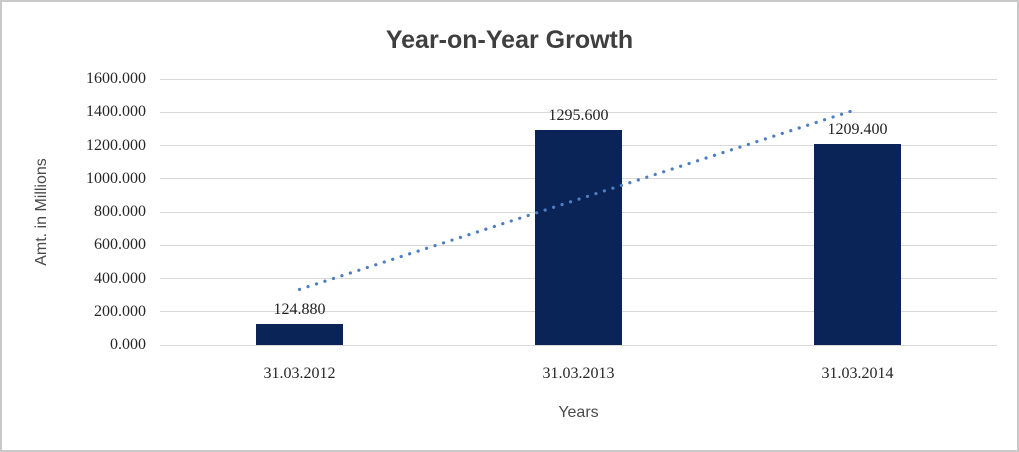 This screenshot has width=1019, height=452. Describe the element at coordinates (299, 310) in the screenshot. I see `bar-data-label: 124.880` at that location.